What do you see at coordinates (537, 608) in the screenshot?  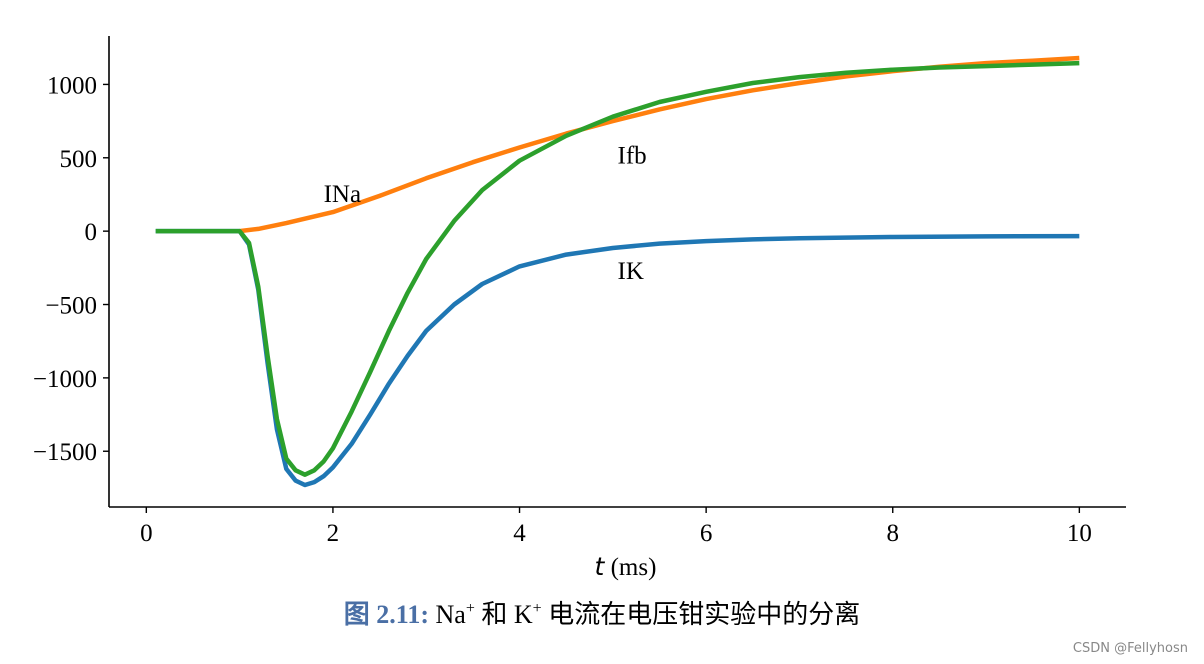 I see `caption-k-sup: +` at bounding box center [537, 608].